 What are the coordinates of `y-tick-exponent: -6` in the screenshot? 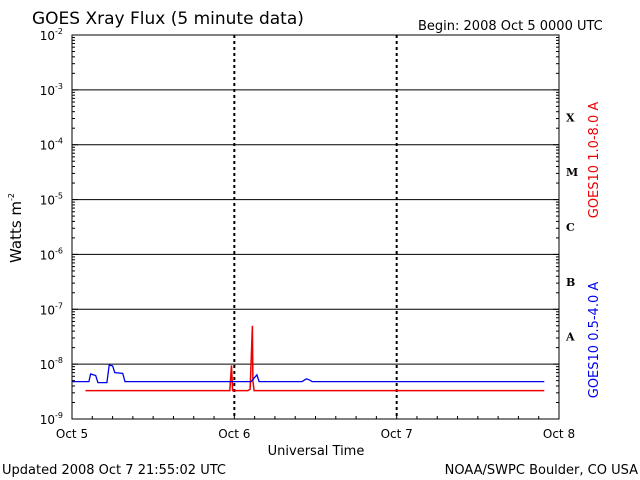 It's located at (59, 250).